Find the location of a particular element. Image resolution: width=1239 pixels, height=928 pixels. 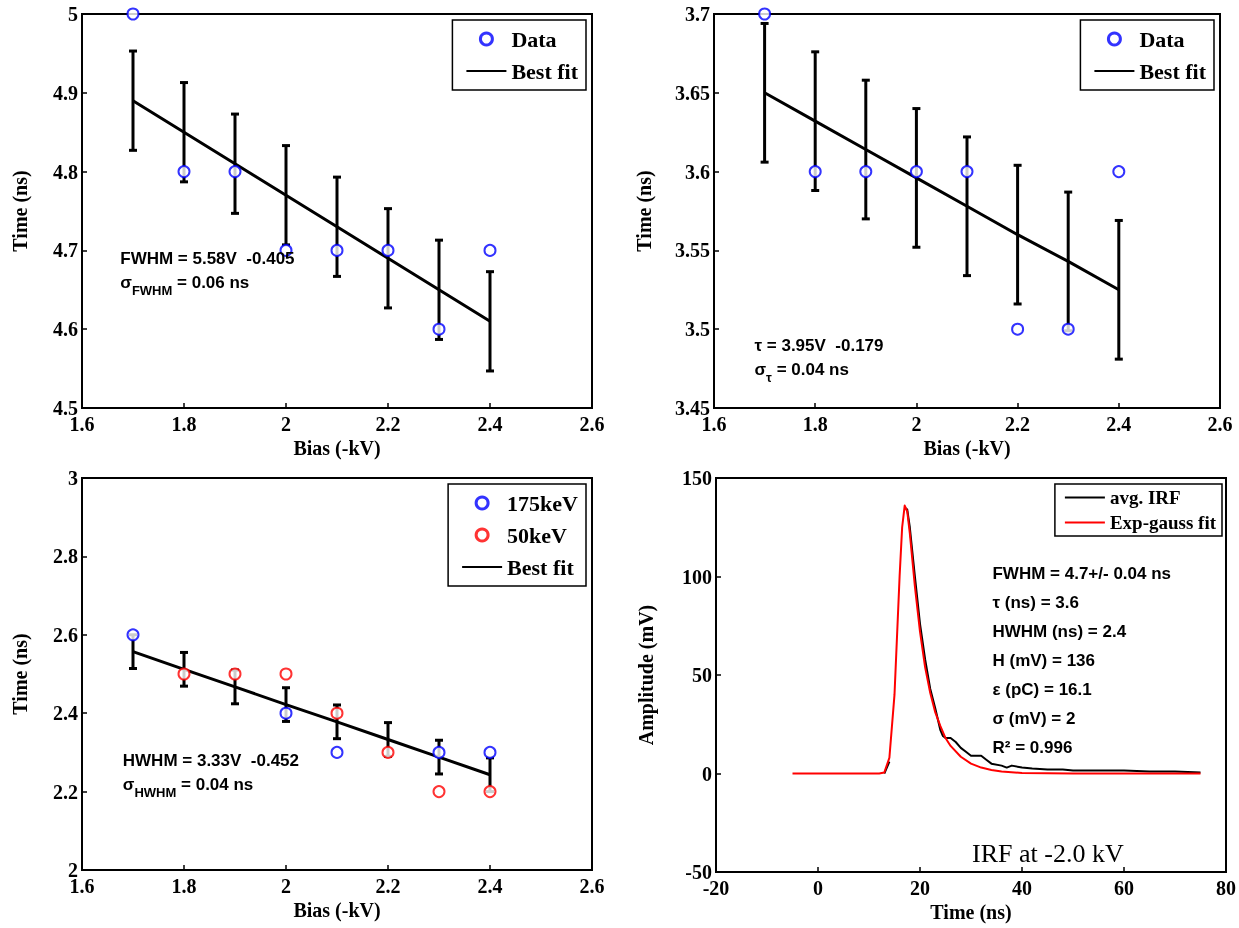

y-axis-title: Amplitude (mV) is located at coordinates (646, 675).